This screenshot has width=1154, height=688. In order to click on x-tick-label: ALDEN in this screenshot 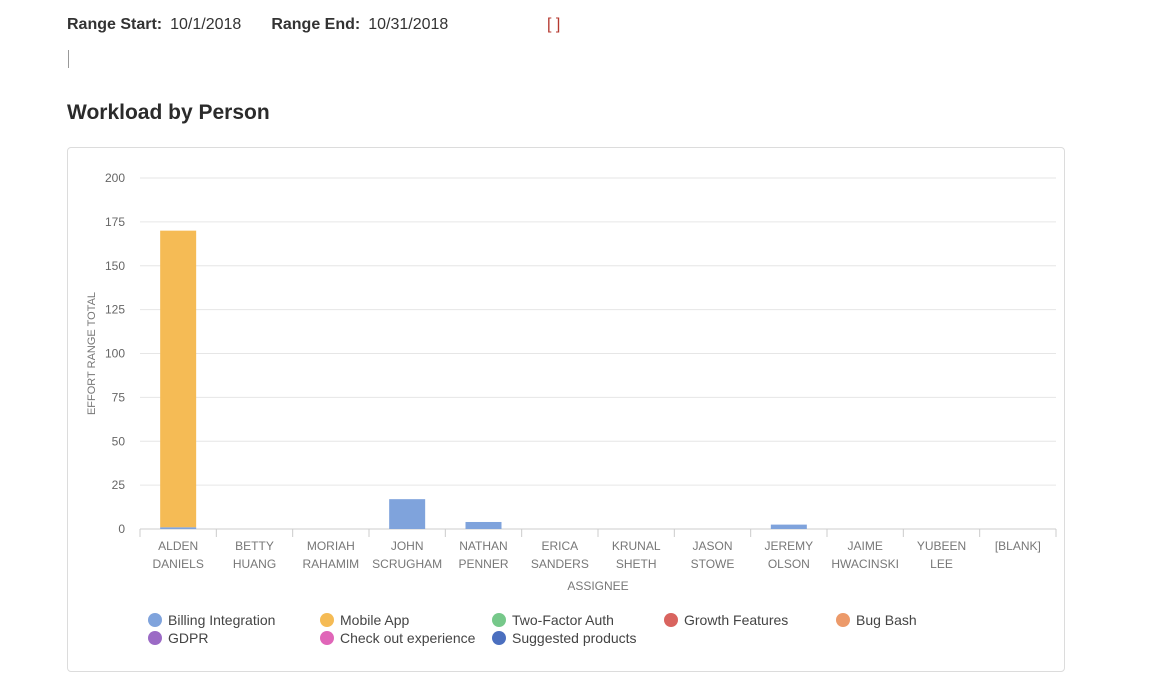, I will do `click(178, 546)`.